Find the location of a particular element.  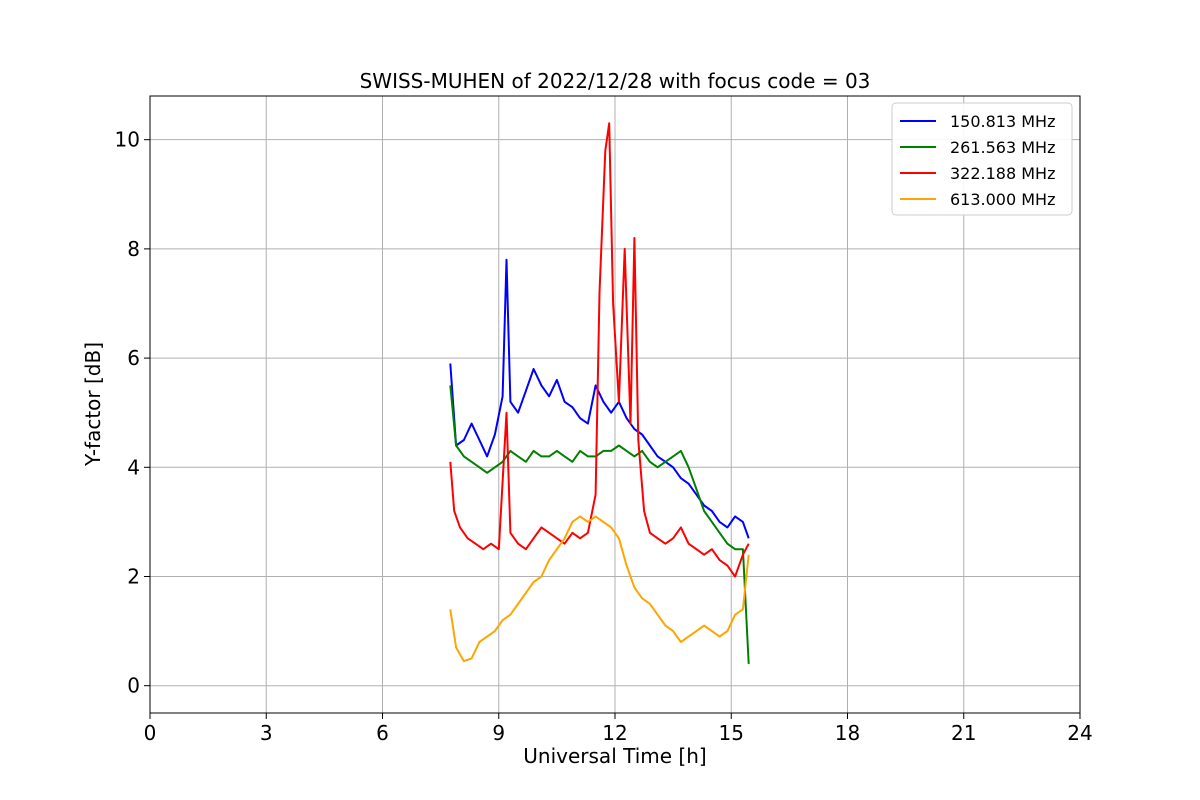

legend-entry-label: 322.188 MHz is located at coordinates (1002, 173).